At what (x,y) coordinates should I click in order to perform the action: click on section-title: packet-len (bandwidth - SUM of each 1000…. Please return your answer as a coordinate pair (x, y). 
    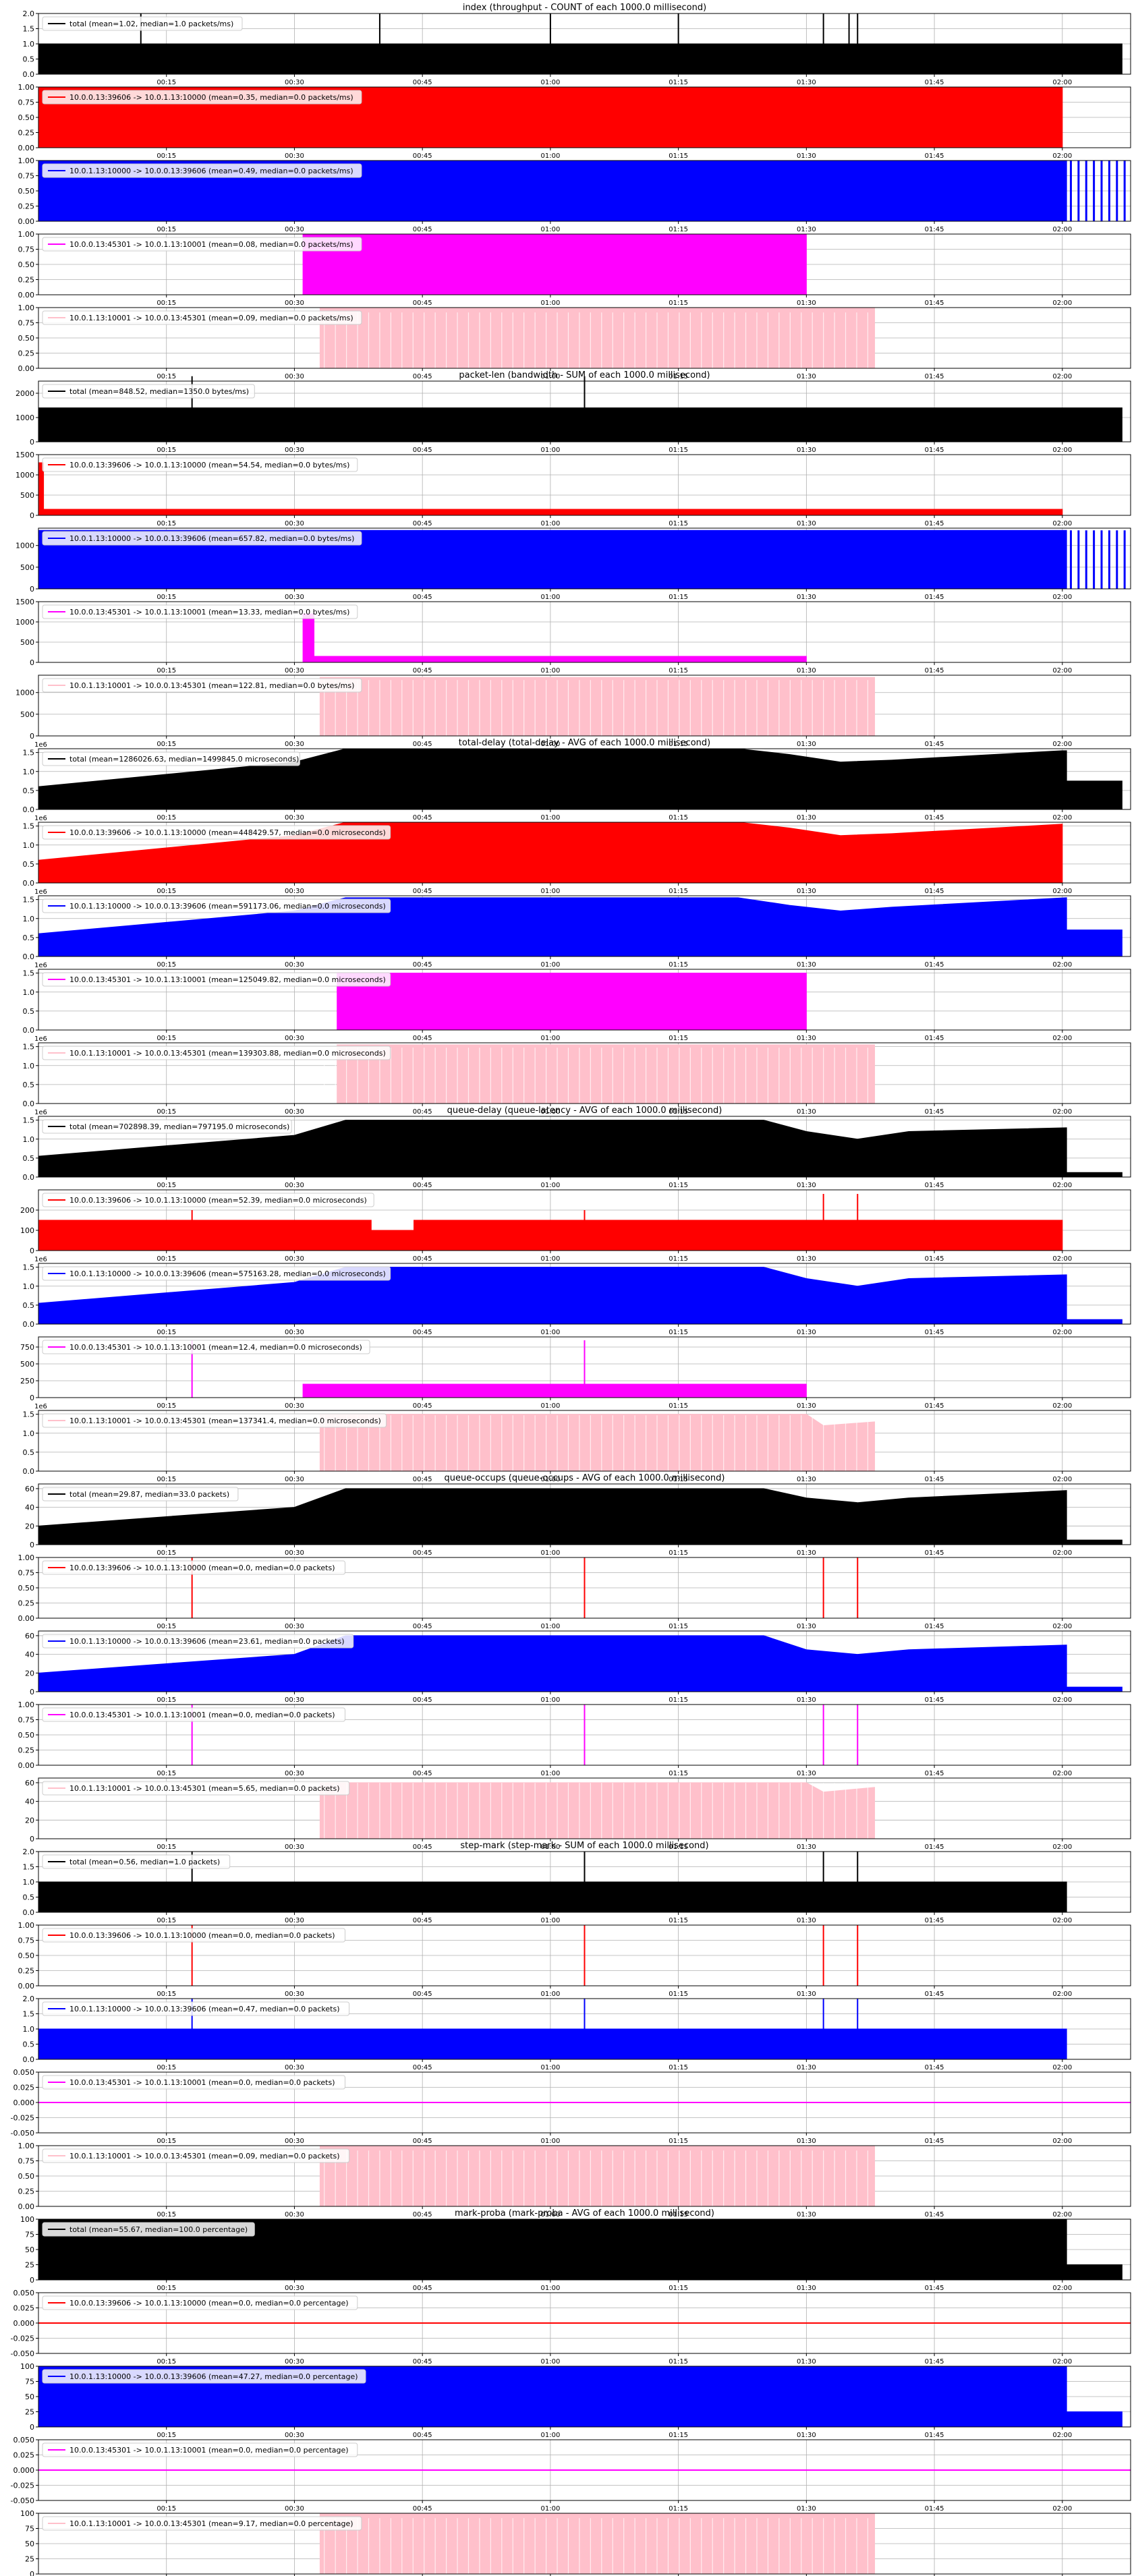
    Looking at the image, I should click on (584, 375).